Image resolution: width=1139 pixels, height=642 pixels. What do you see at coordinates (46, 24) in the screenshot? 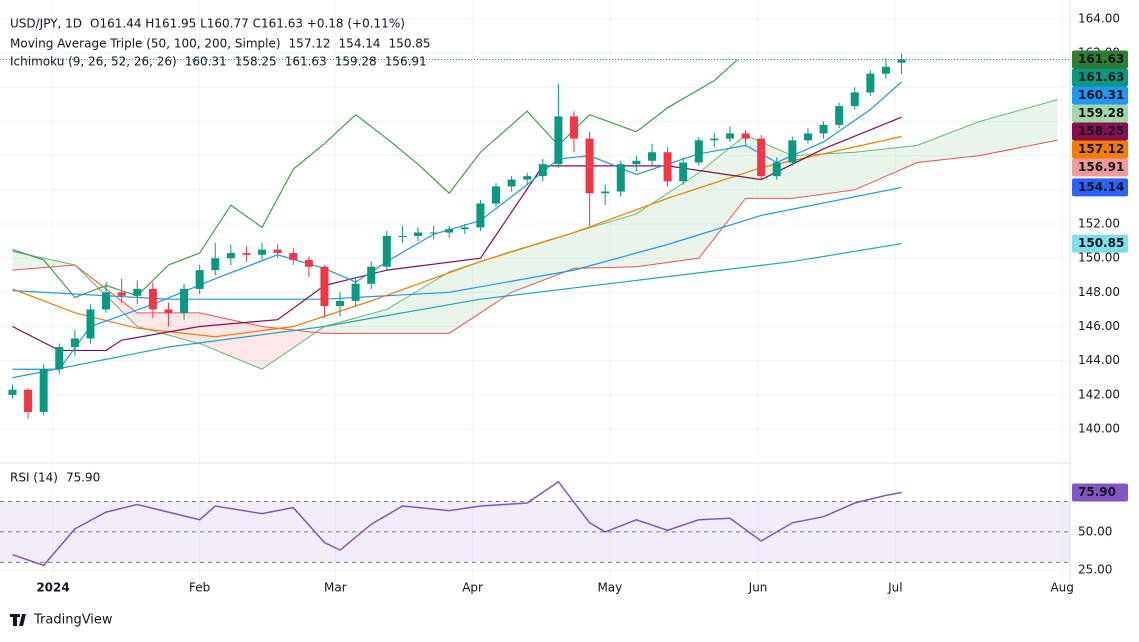
I see `legend-text: USD/JPY, 1D` at bounding box center [46, 24].